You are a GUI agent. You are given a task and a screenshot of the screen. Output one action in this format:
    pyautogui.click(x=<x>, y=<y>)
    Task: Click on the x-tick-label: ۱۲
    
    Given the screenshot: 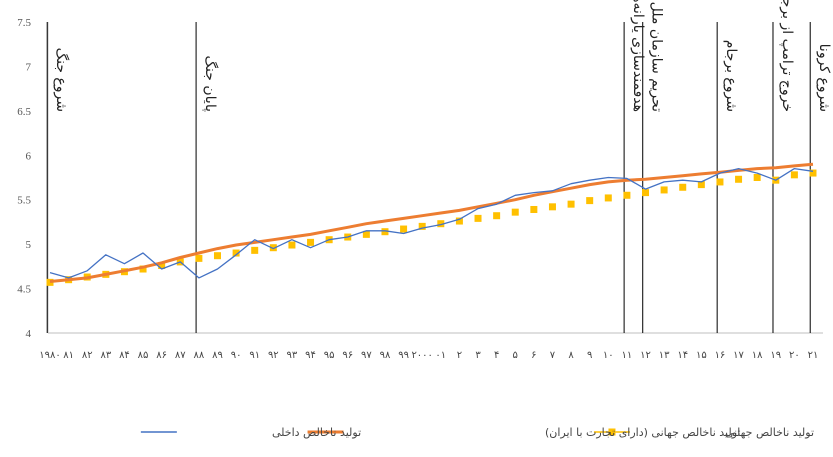 What is the action you would take?
    pyautogui.click(x=645, y=355)
    